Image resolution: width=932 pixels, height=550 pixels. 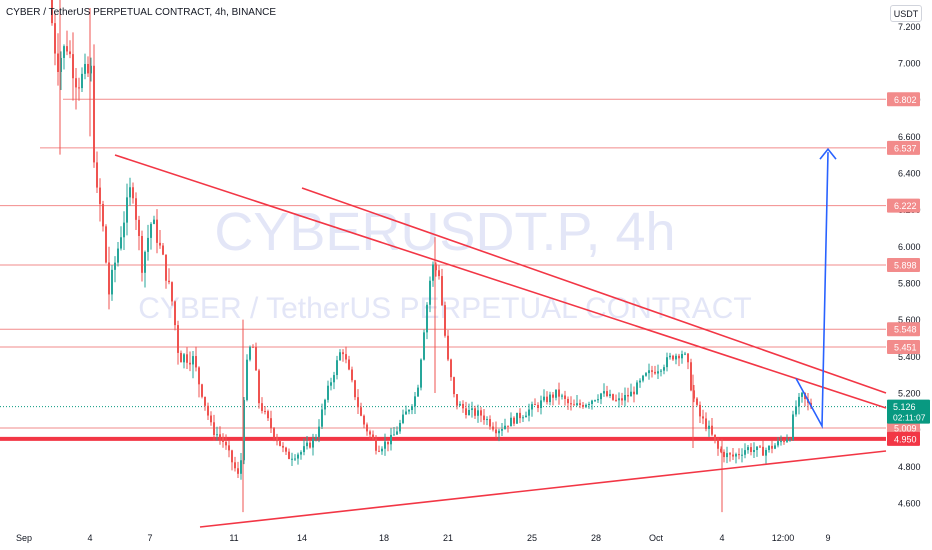 What do you see at coordinates (909, 64) in the screenshot?
I see `y-tick-label: 7.000` at bounding box center [909, 64].